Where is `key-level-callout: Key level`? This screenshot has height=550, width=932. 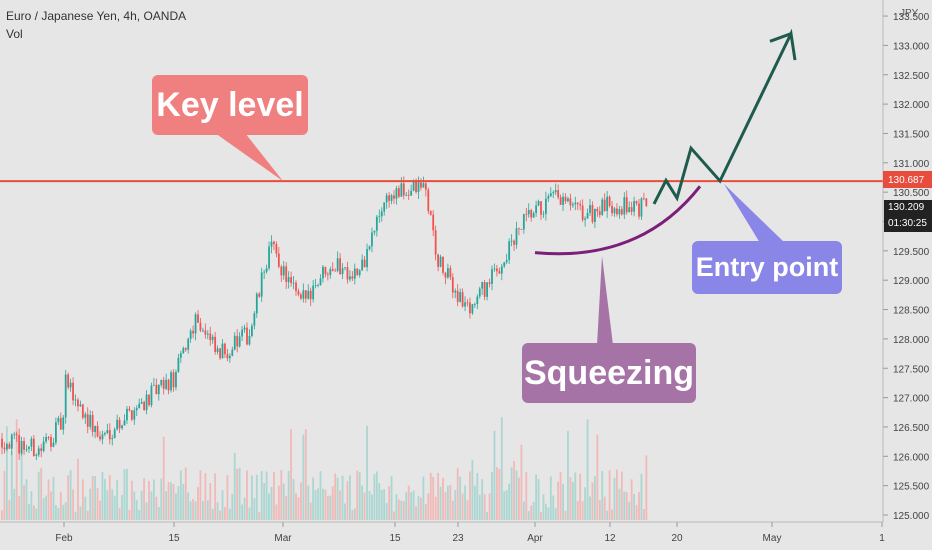
key-level-callout: Key level is located at coordinates (230, 105).